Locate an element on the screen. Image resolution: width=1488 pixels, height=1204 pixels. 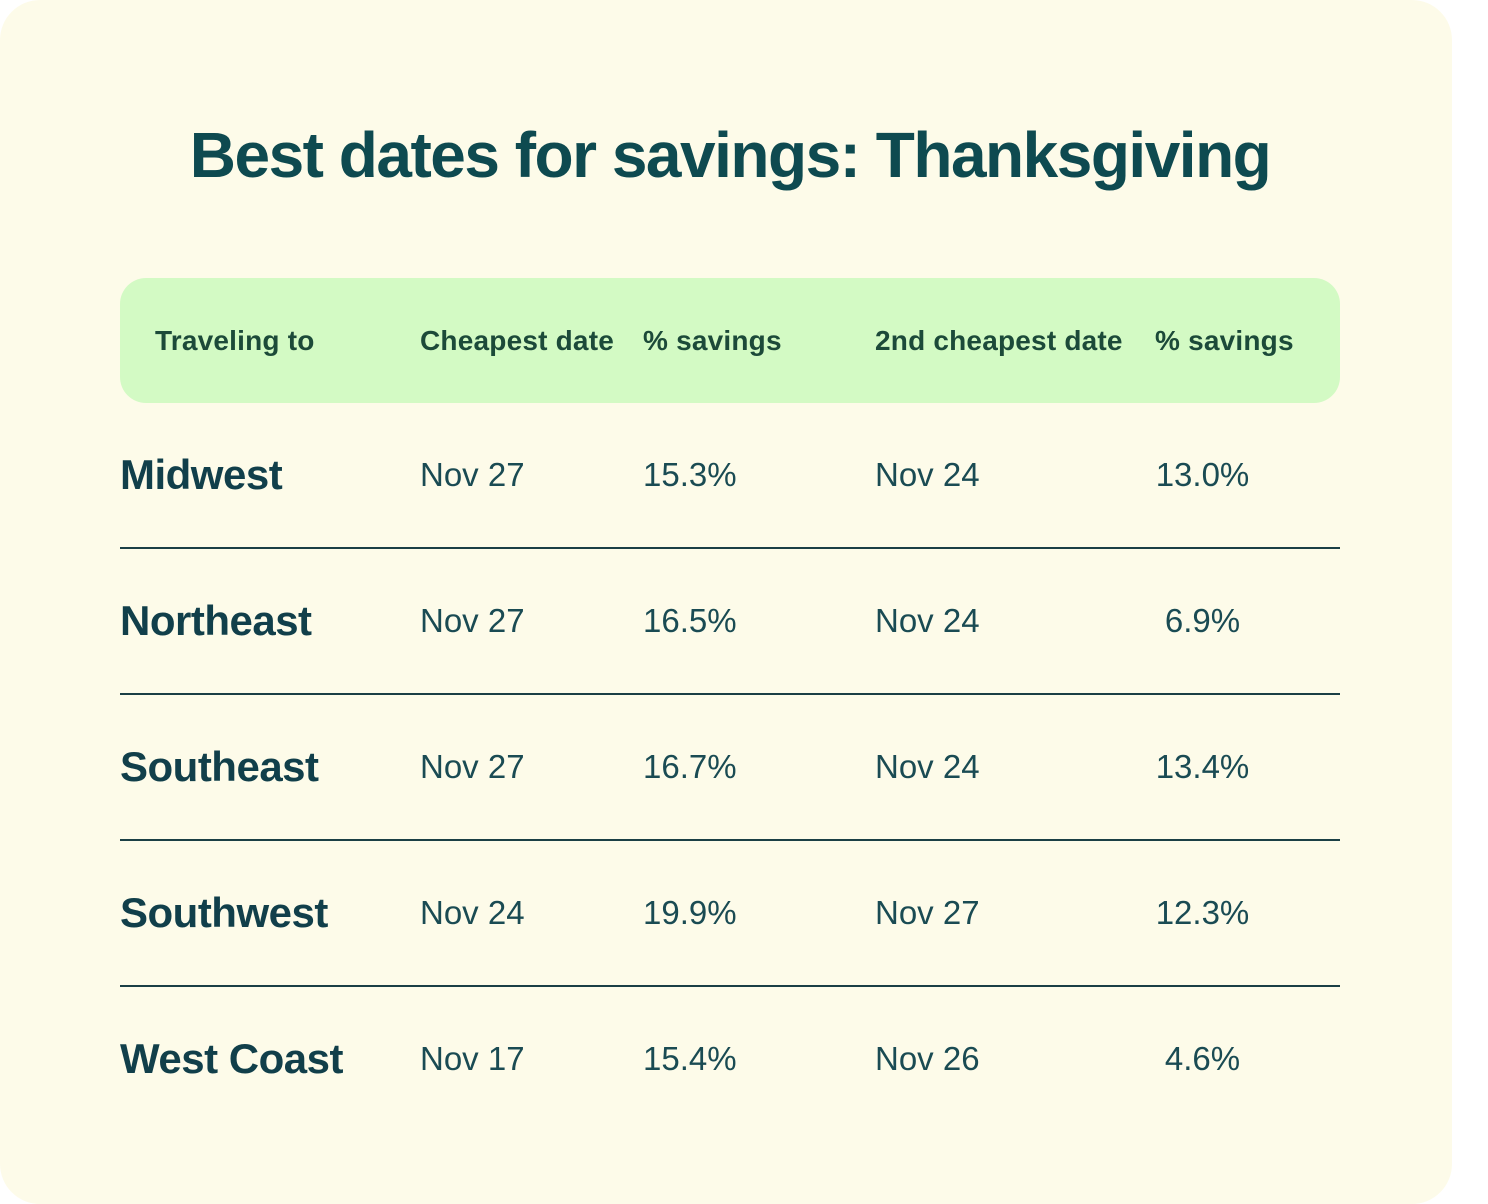
table-row: Southeast Nov 27 16.7% Nov 24 13.4% is located at coordinates (730, 768).